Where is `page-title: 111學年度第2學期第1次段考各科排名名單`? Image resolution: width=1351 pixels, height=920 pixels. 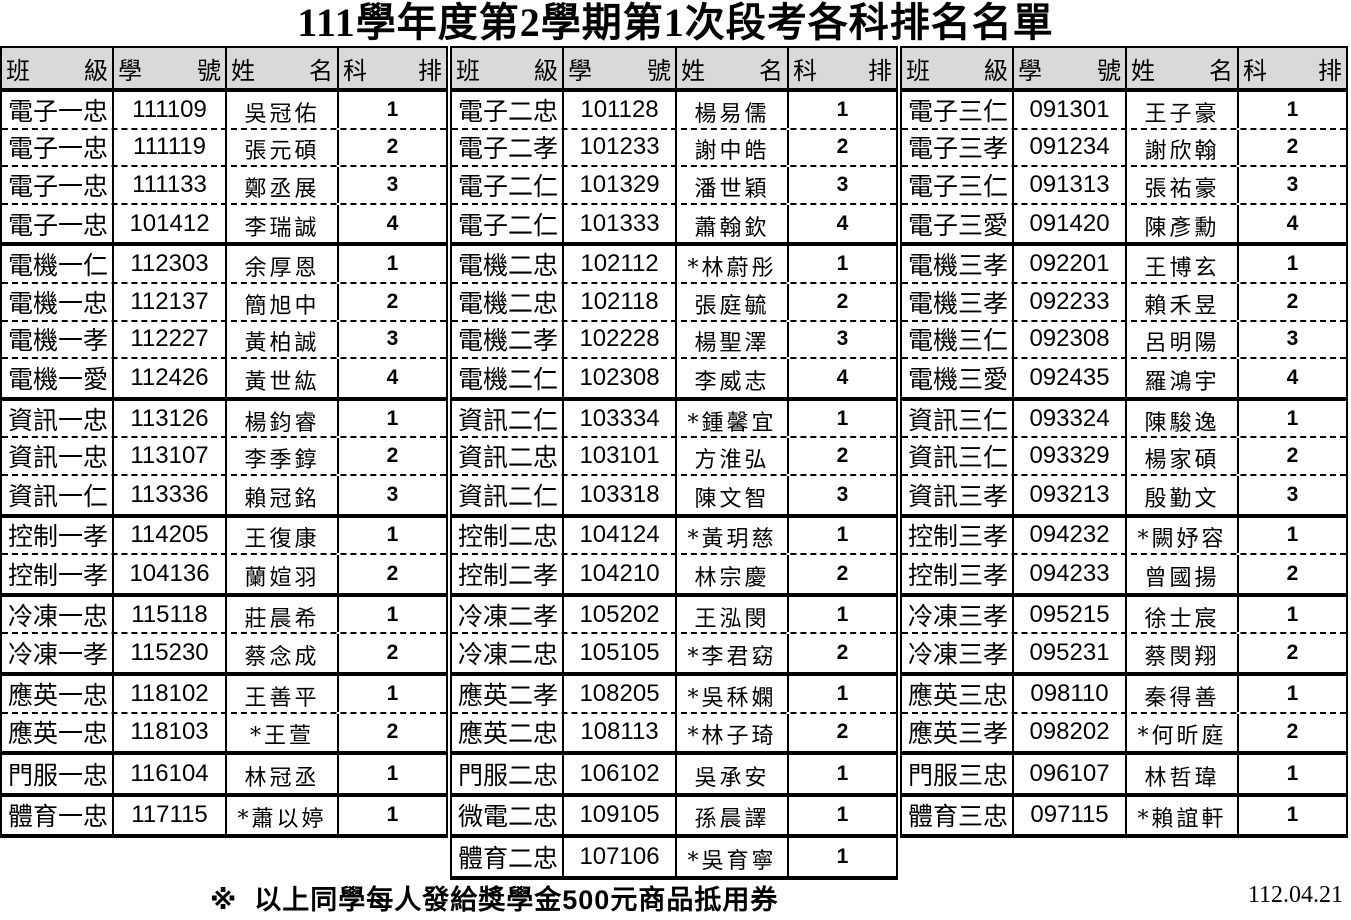 page-title: 111學年度第2學期第1次段考各科排名名單 is located at coordinates (675, 22).